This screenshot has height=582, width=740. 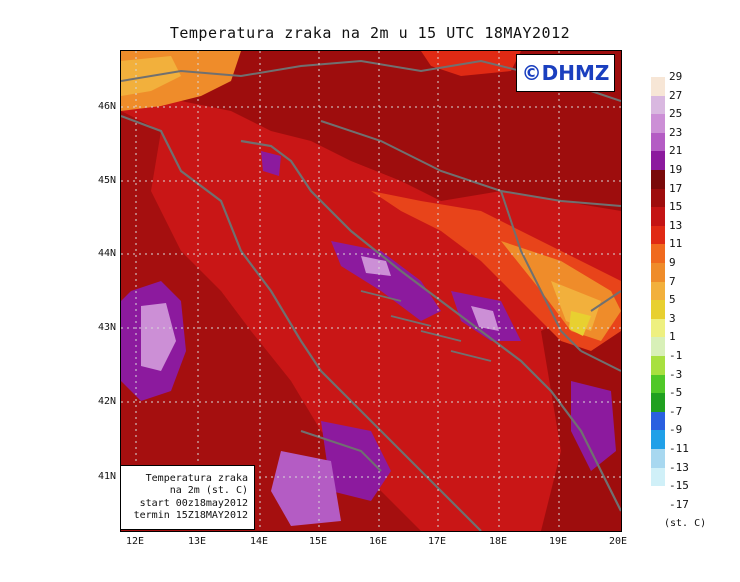 I want to click on lon-label-14e: 14E, so click(x=259, y=541).